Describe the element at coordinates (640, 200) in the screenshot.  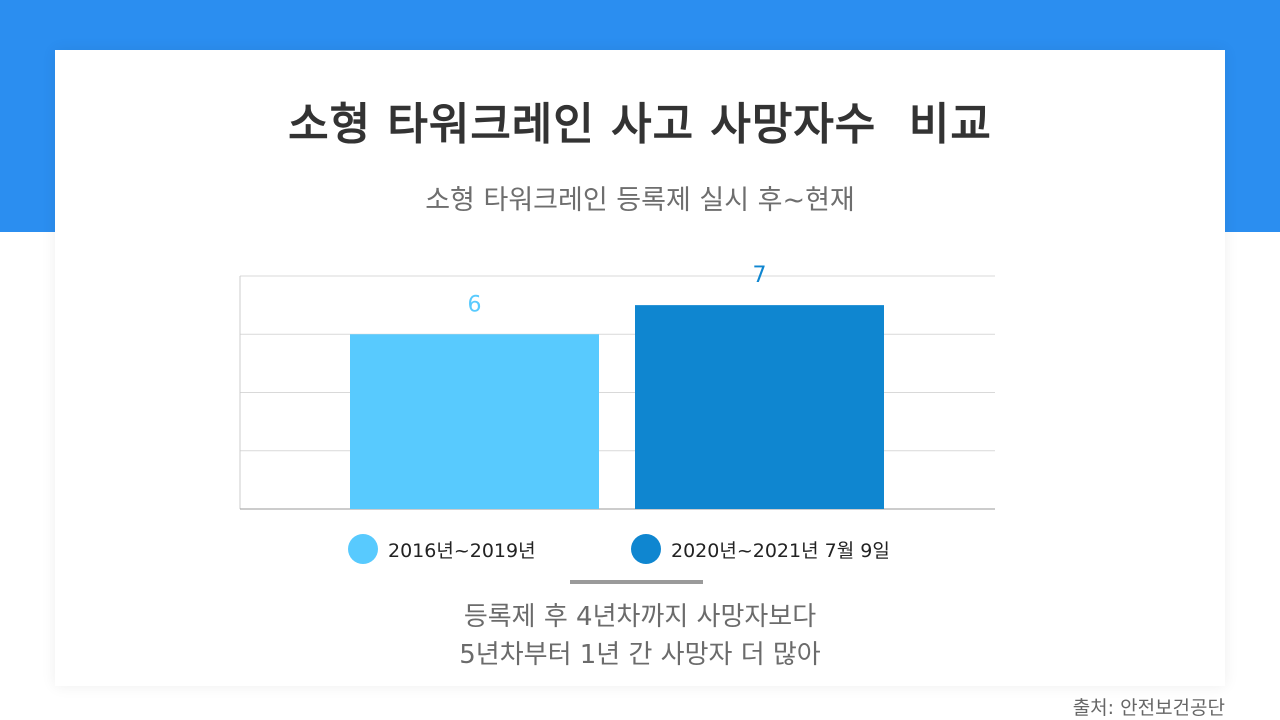
I see `page-subtitle: 소형 타워크레인 등록제 실시 후~현재` at that location.